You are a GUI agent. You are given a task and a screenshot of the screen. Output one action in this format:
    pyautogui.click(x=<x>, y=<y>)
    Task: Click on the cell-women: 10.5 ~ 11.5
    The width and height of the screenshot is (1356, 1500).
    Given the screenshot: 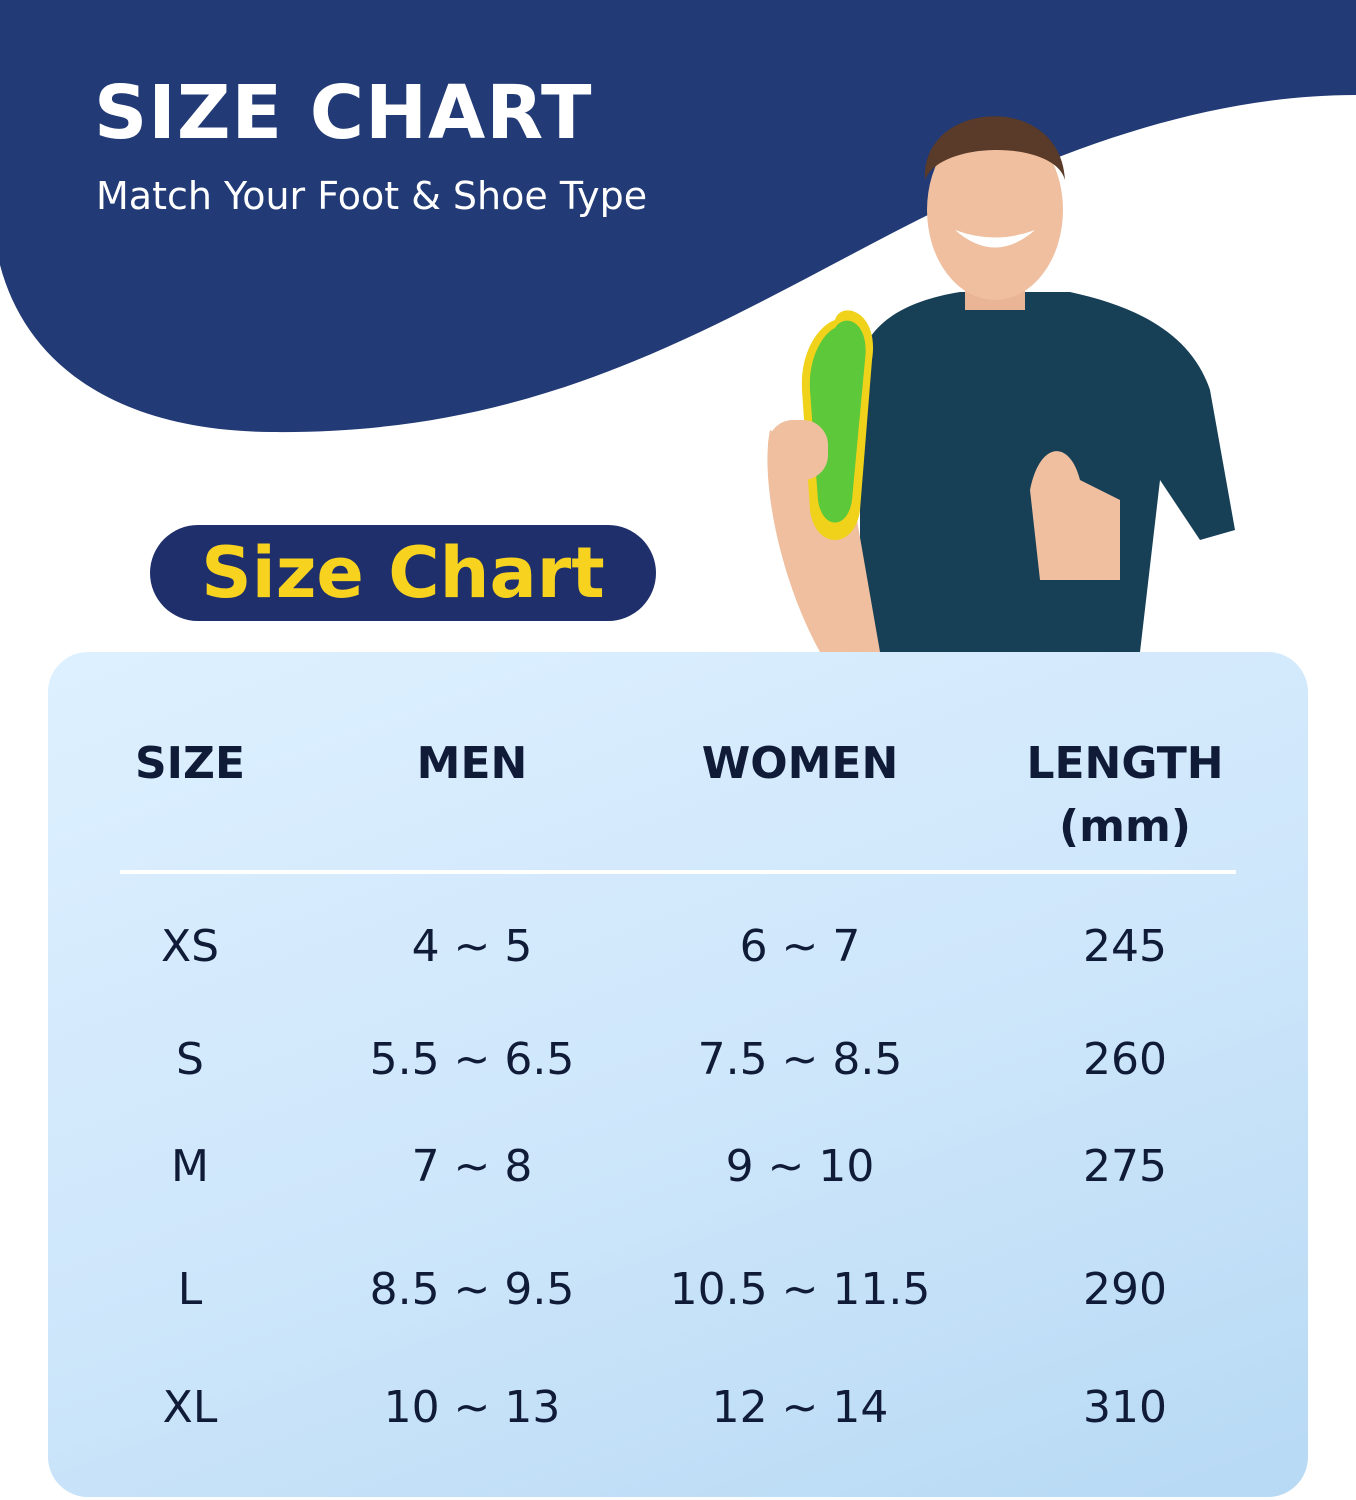 What is the action you would take?
    pyautogui.click(x=800, y=1289)
    